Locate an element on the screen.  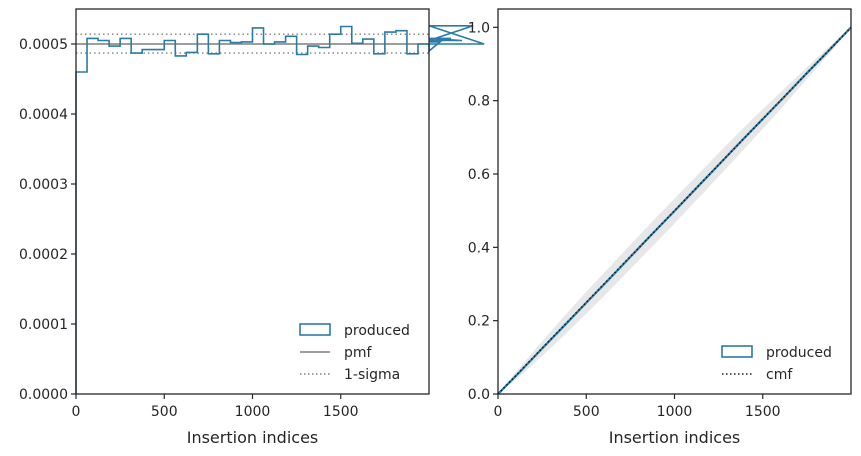
left-ytick-label: 0.0000 is located at coordinates (43, 395).